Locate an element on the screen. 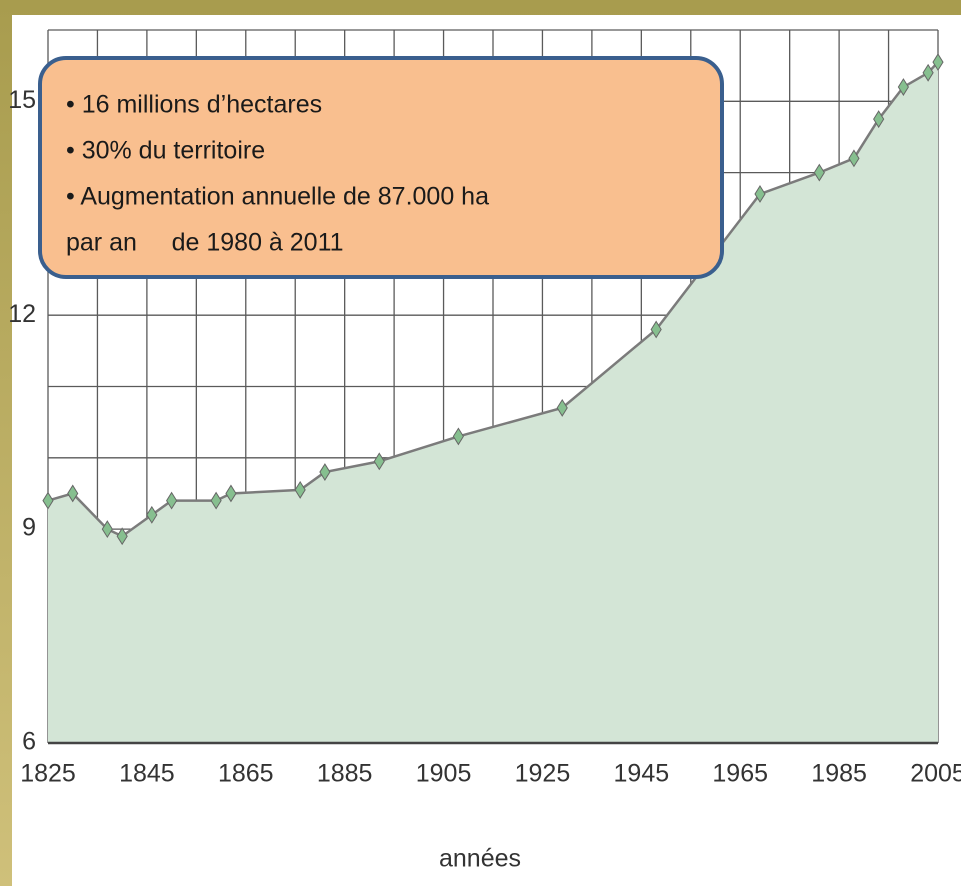 The width and height of the screenshot is (961, 886). annotation-line: • 30% du territoire is located at coordinates (165, 151).